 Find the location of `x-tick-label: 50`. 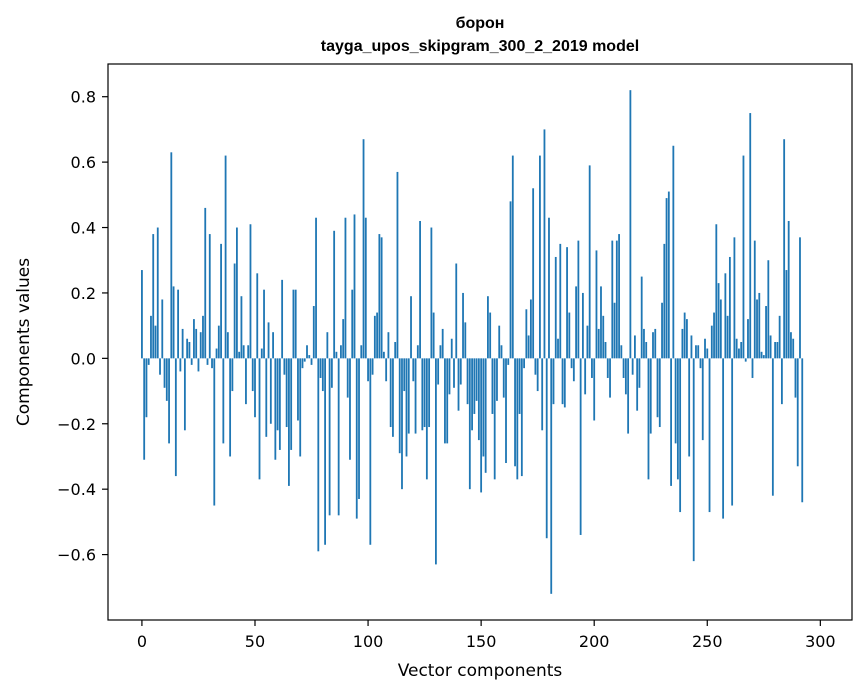

x-tick-label: 50 is located at coordinates (255, 641).